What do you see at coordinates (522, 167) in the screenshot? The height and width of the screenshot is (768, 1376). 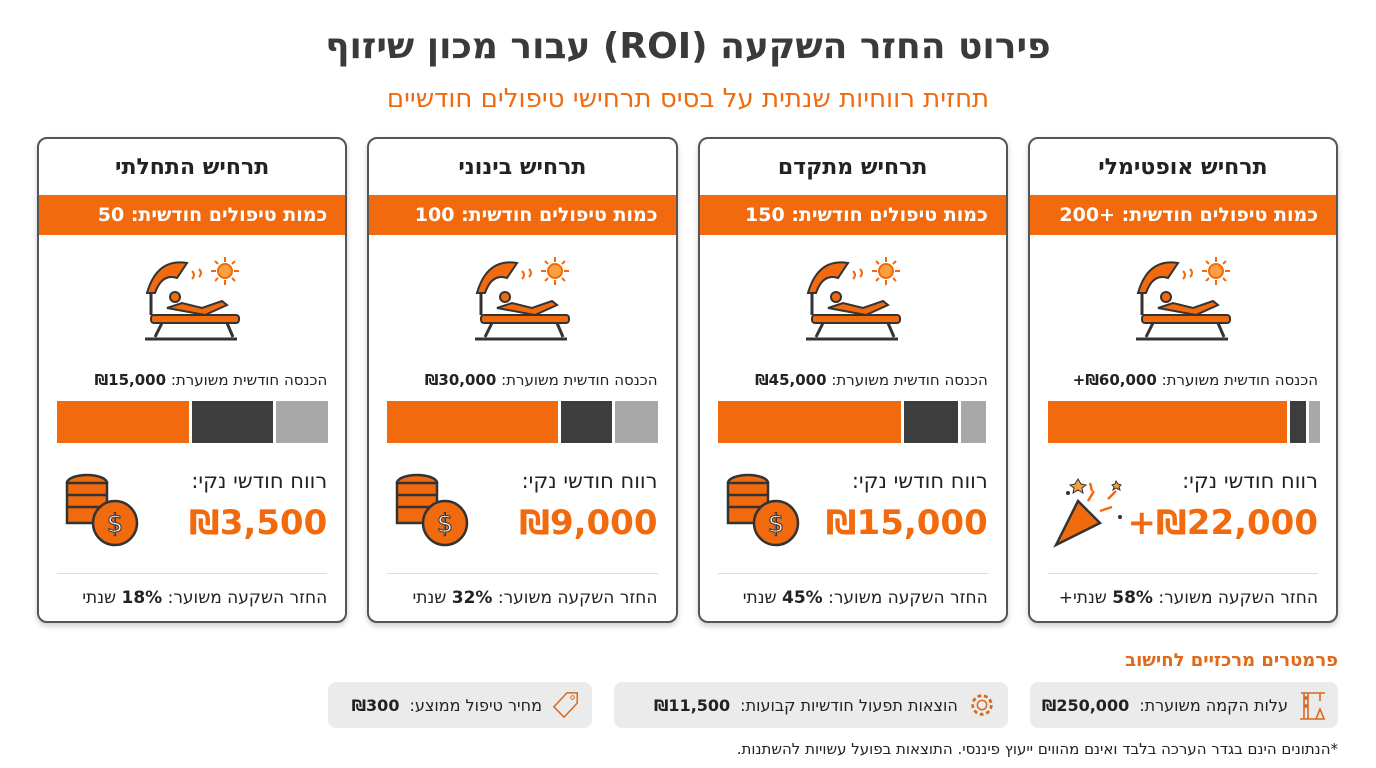 I see `card-title: תרחיש בינוני` at bounding box center [522, 167].